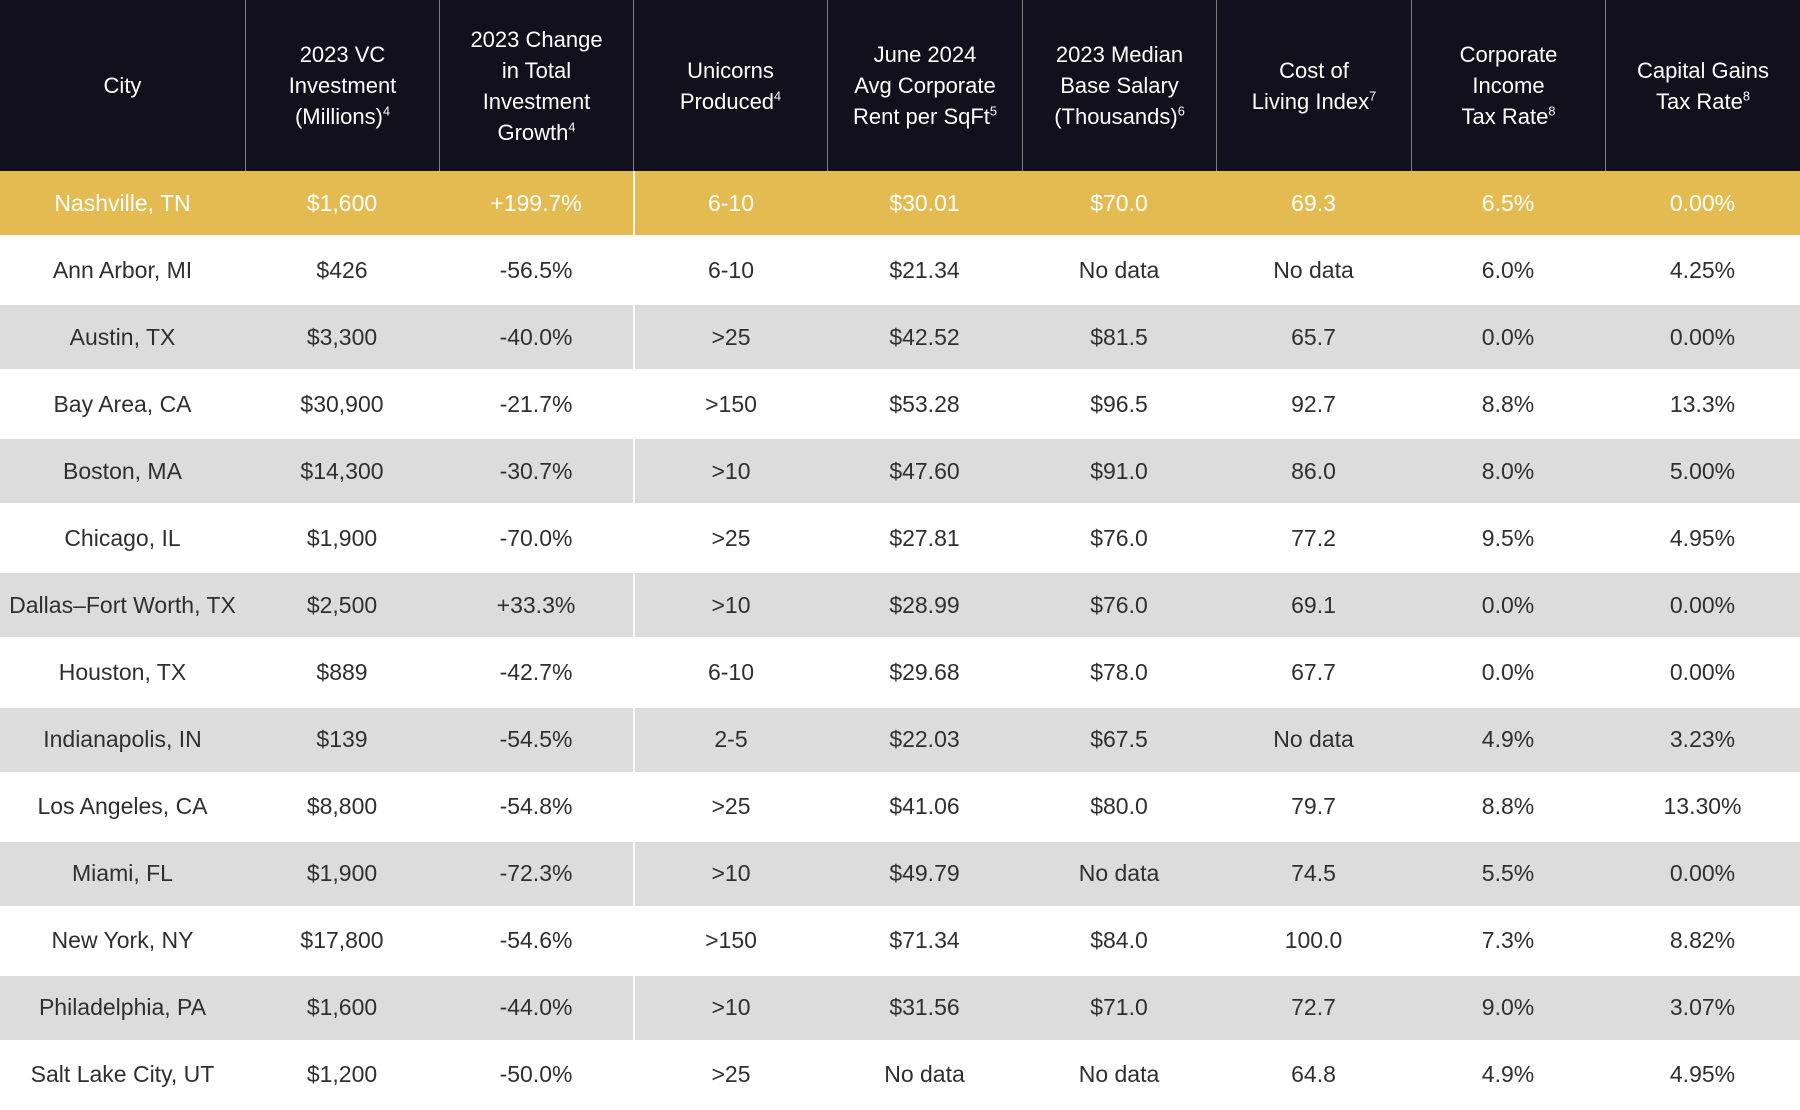  Describe the element at coordinates (1373, 96) in the screenshot. I see `footnote-marker: 7` at that location.